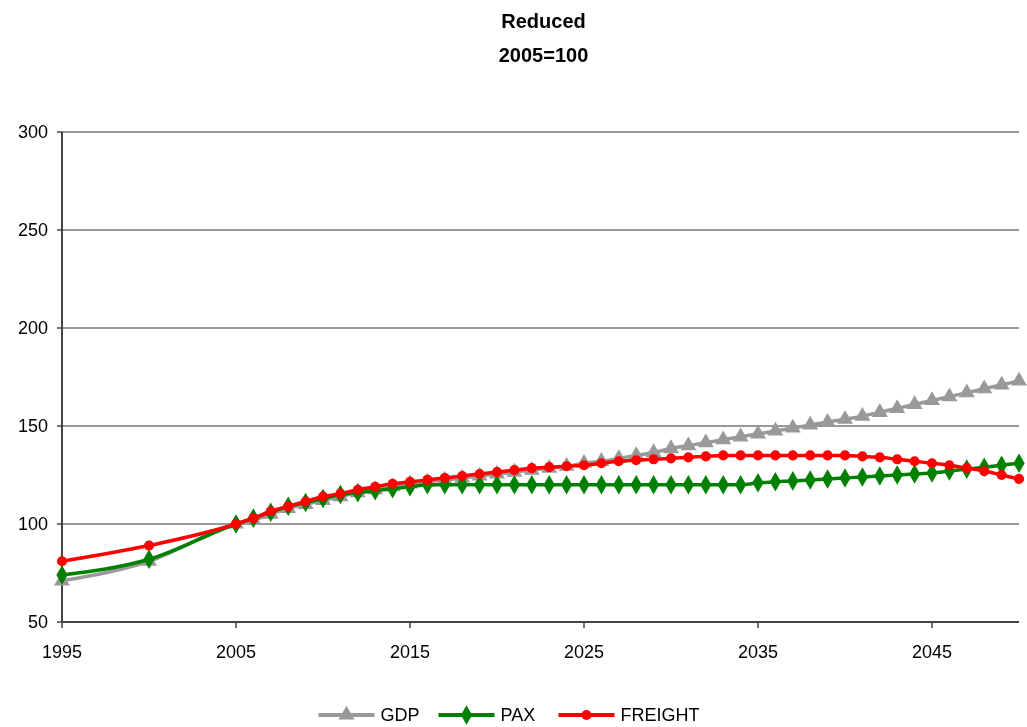 Image resolution: width=1027 pixels, height=727 pixels. I want to click on legend-label: GDP, so click(400, 715).